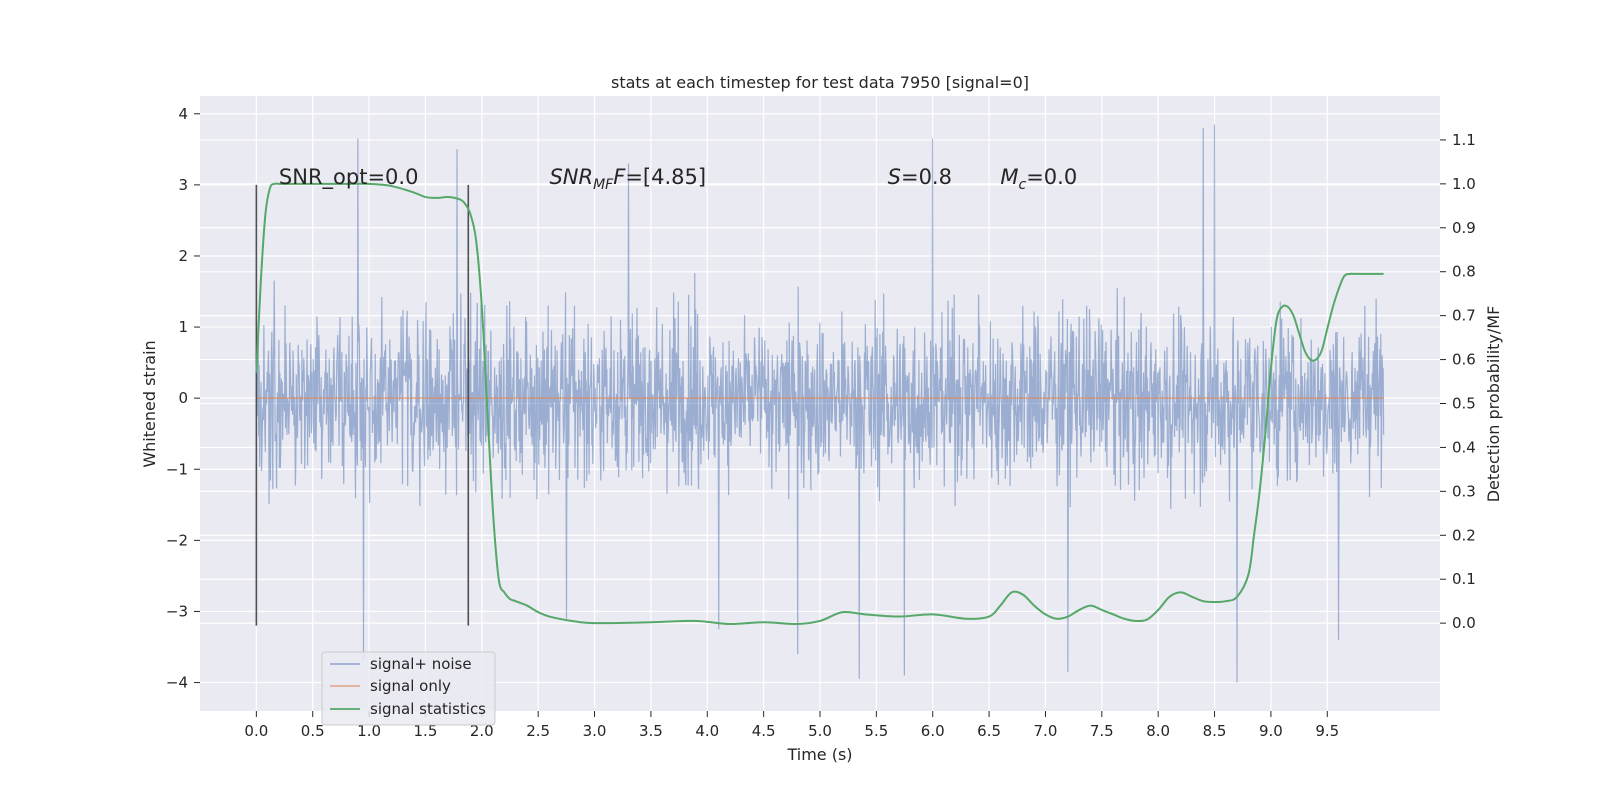 The height and width of the screenshot is (800, 1600). I want to click on x-tick-label: 6.0, so click(933, 731).